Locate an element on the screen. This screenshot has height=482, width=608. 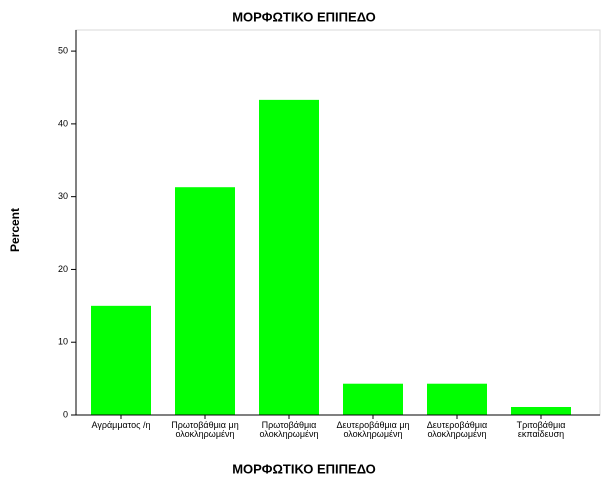
x-tick-label: Αγράμματος /η is located at coordinates (121, 425).